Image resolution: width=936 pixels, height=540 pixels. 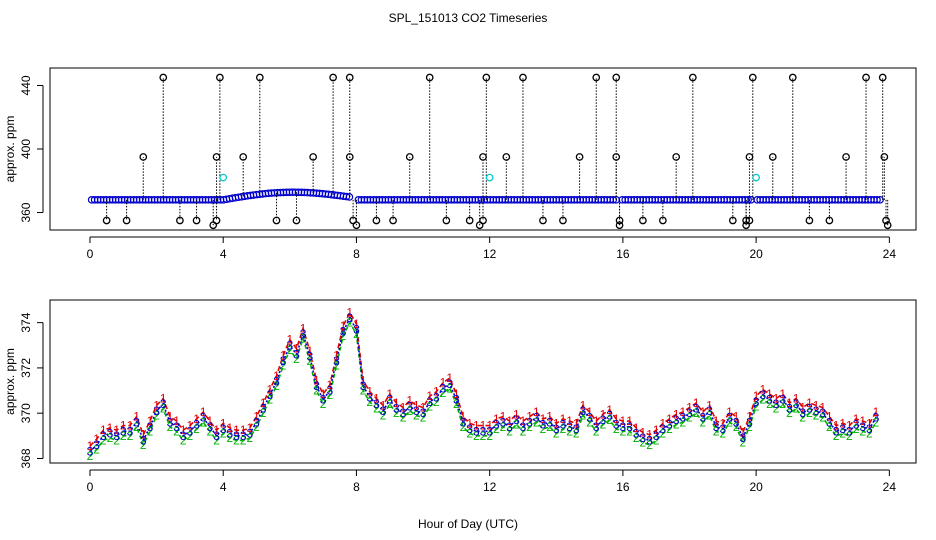 What do you see at coordinates (26, 413) in the screenshot?
I see `y-tick-label: 370` at bounding box center [26, 413].